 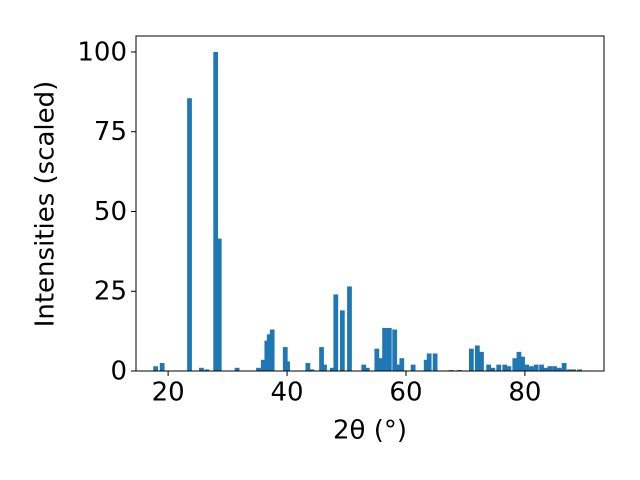 What do you see at coordinates (118, 372) in the screenshot?
I see `y-tick-label: 0` at bounding box center [118, 372].